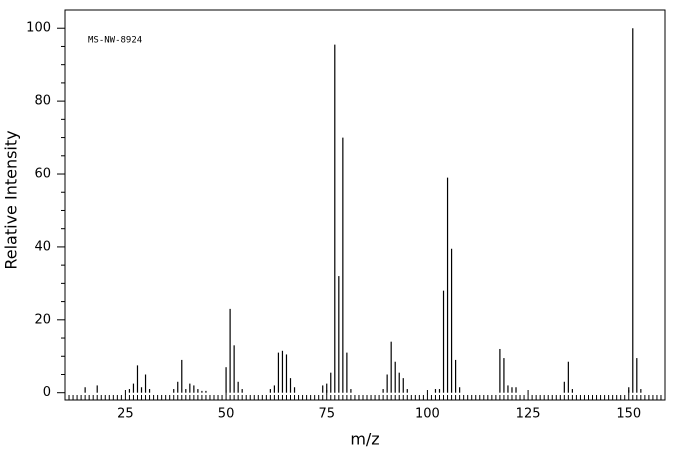 The width and height of the screenshot is (676, 455). What do you see at coordinates (628, 414) in the screenshot?
I see `x-tick-label: 150` at bounding box center [628, 414].